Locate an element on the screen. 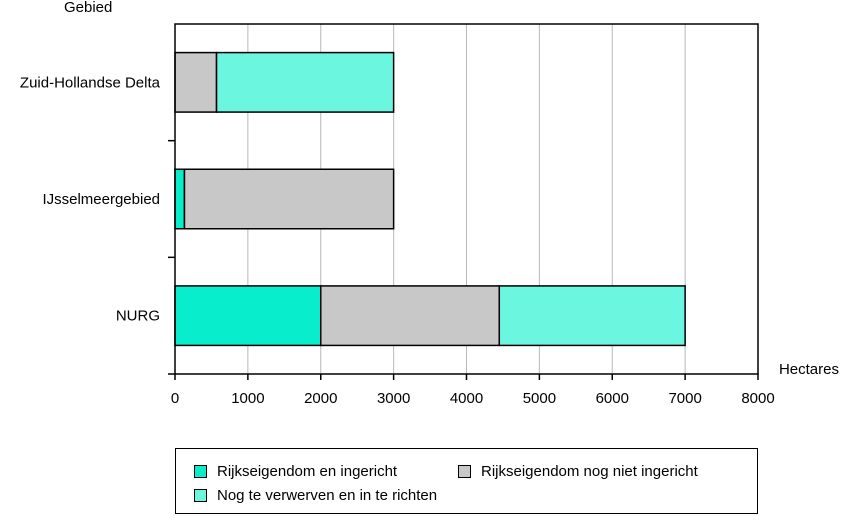 Image resolution: width=841 pixels, height=522 pixels. x-tick-label: 8000 is located at coordinates (757, 398).